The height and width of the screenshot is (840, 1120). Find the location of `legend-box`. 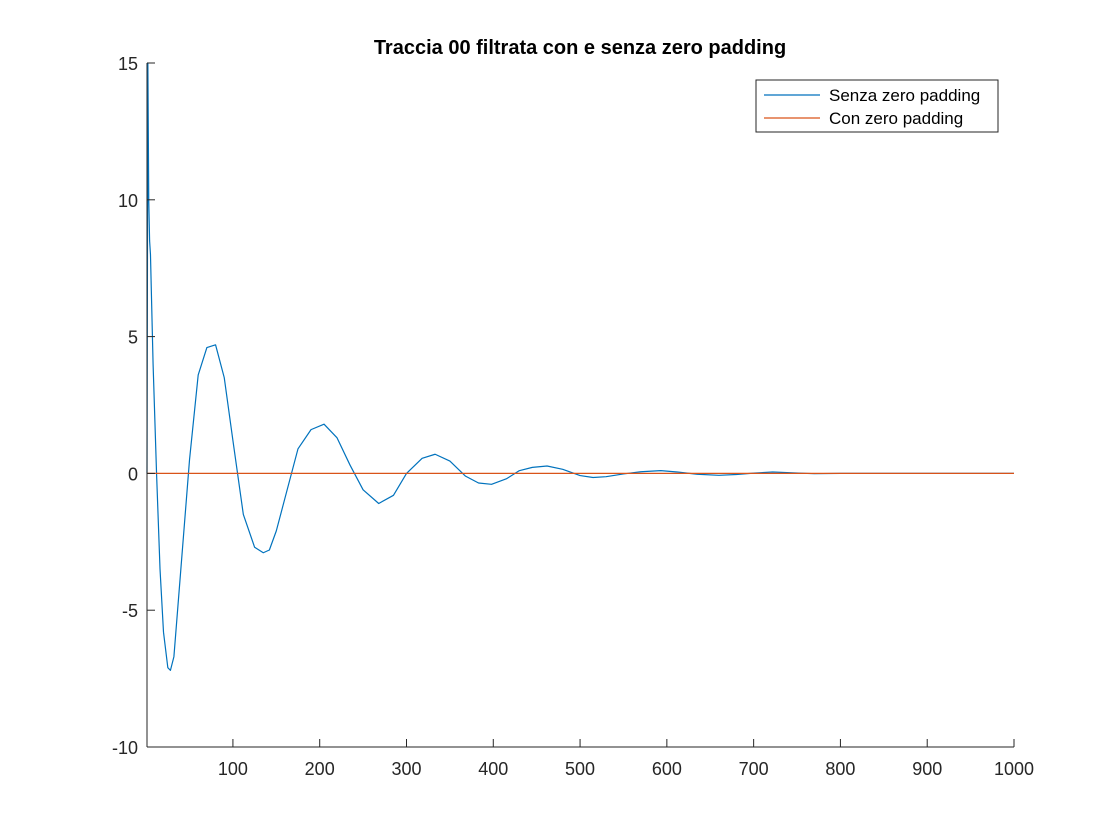

legend-box is located at coordinates (877, 106).